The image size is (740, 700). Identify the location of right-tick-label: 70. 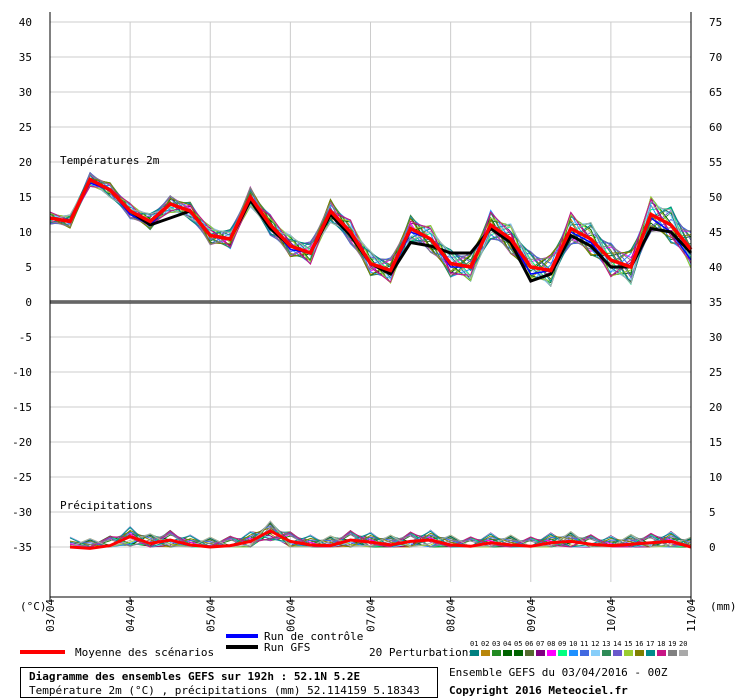
(715, 57).